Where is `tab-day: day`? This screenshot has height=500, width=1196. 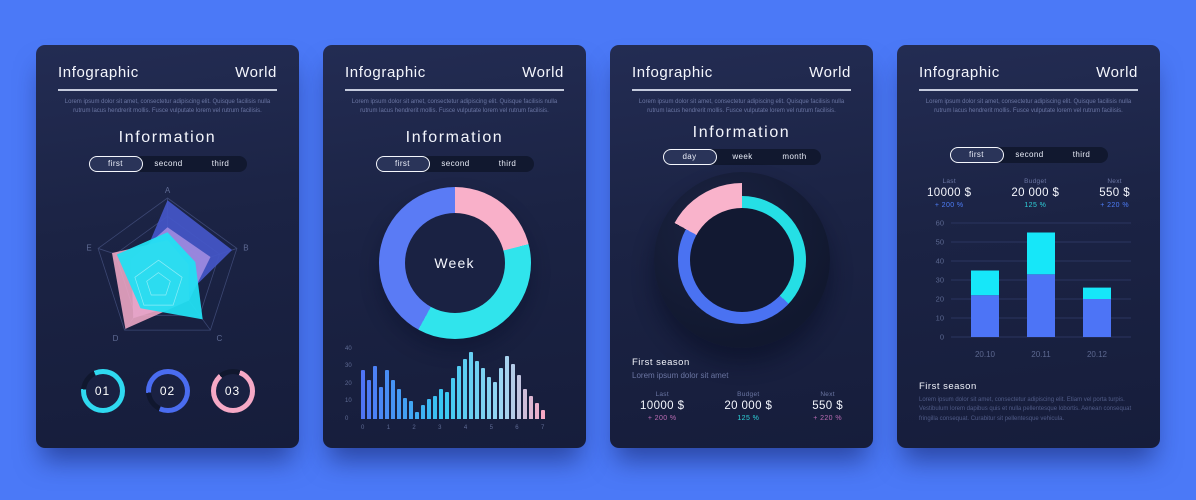 tab-day: day is located at coordinates (689, 156).